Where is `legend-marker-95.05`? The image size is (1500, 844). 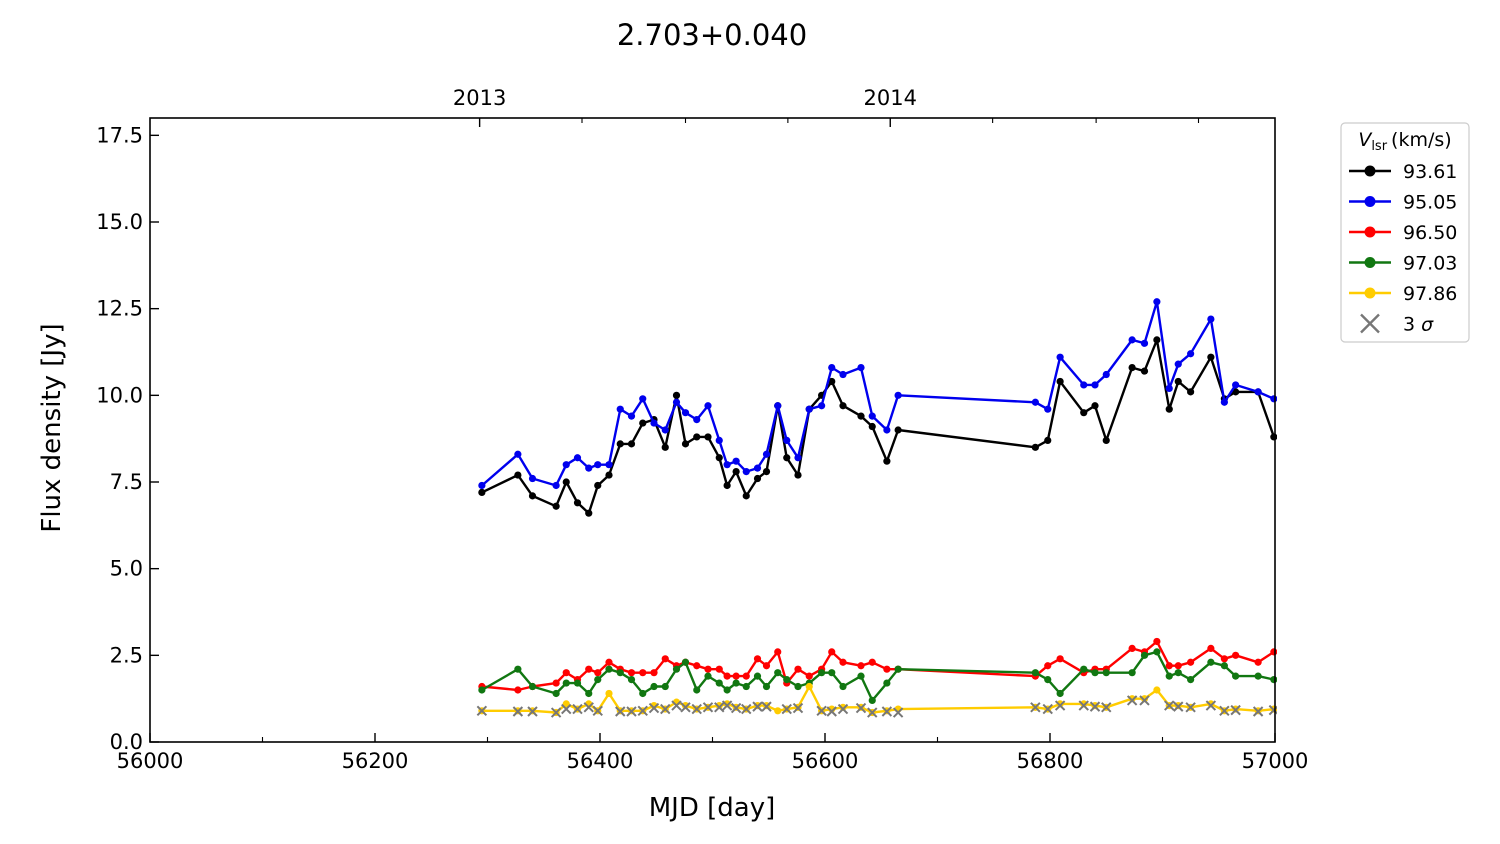 legend-marker-95.05 is located at coordinates (1370, 201).